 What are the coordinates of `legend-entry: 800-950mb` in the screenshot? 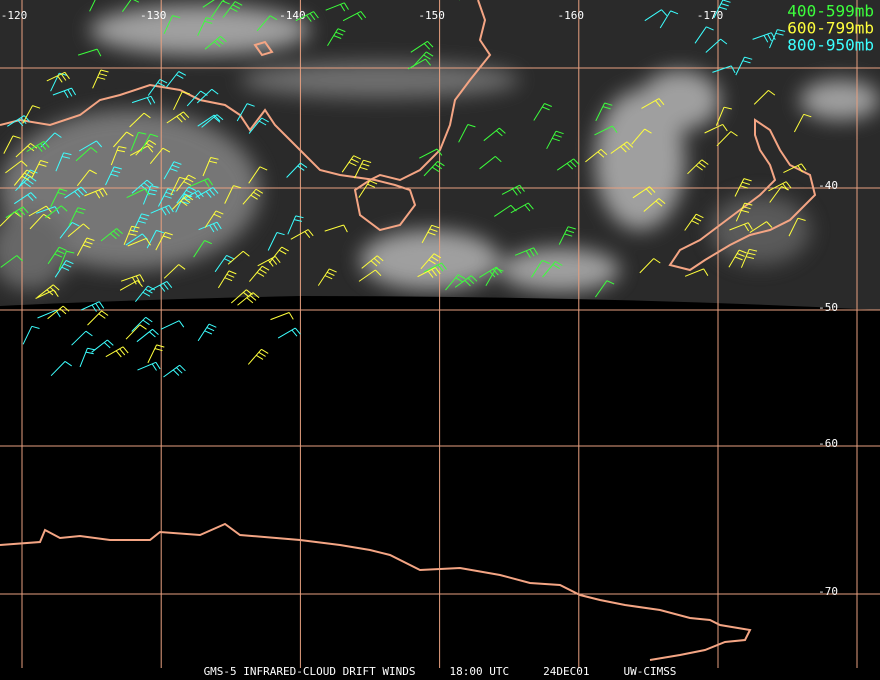 It's located at (830, 45).